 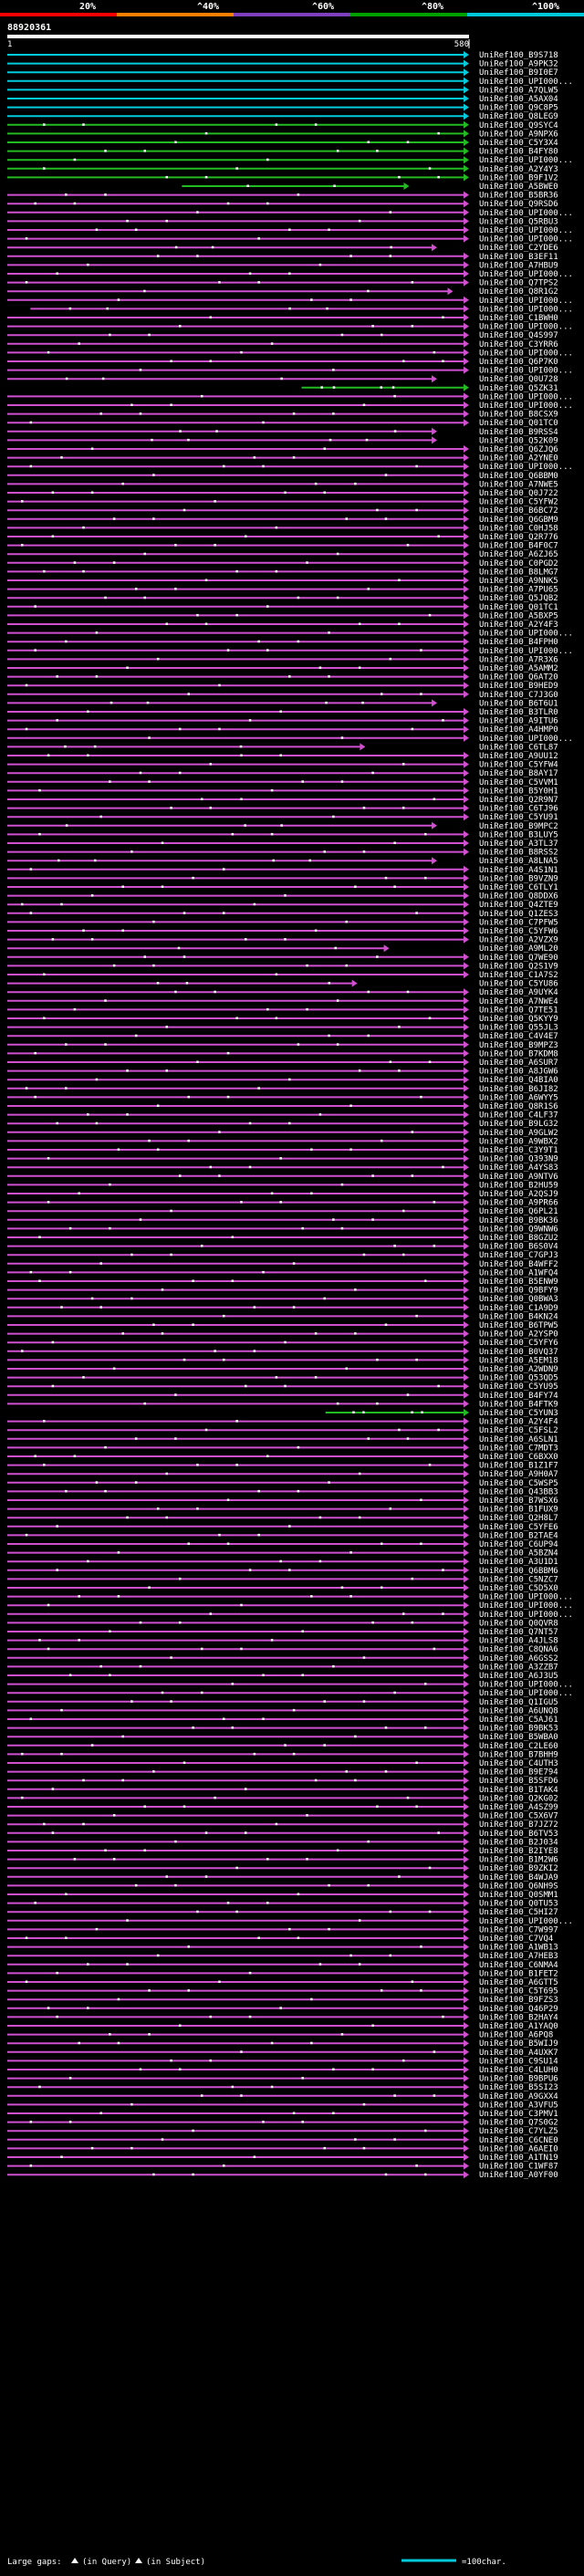 I want to click on hit-label: UniRef100_C4LF37, so click(x=518, y=1116).